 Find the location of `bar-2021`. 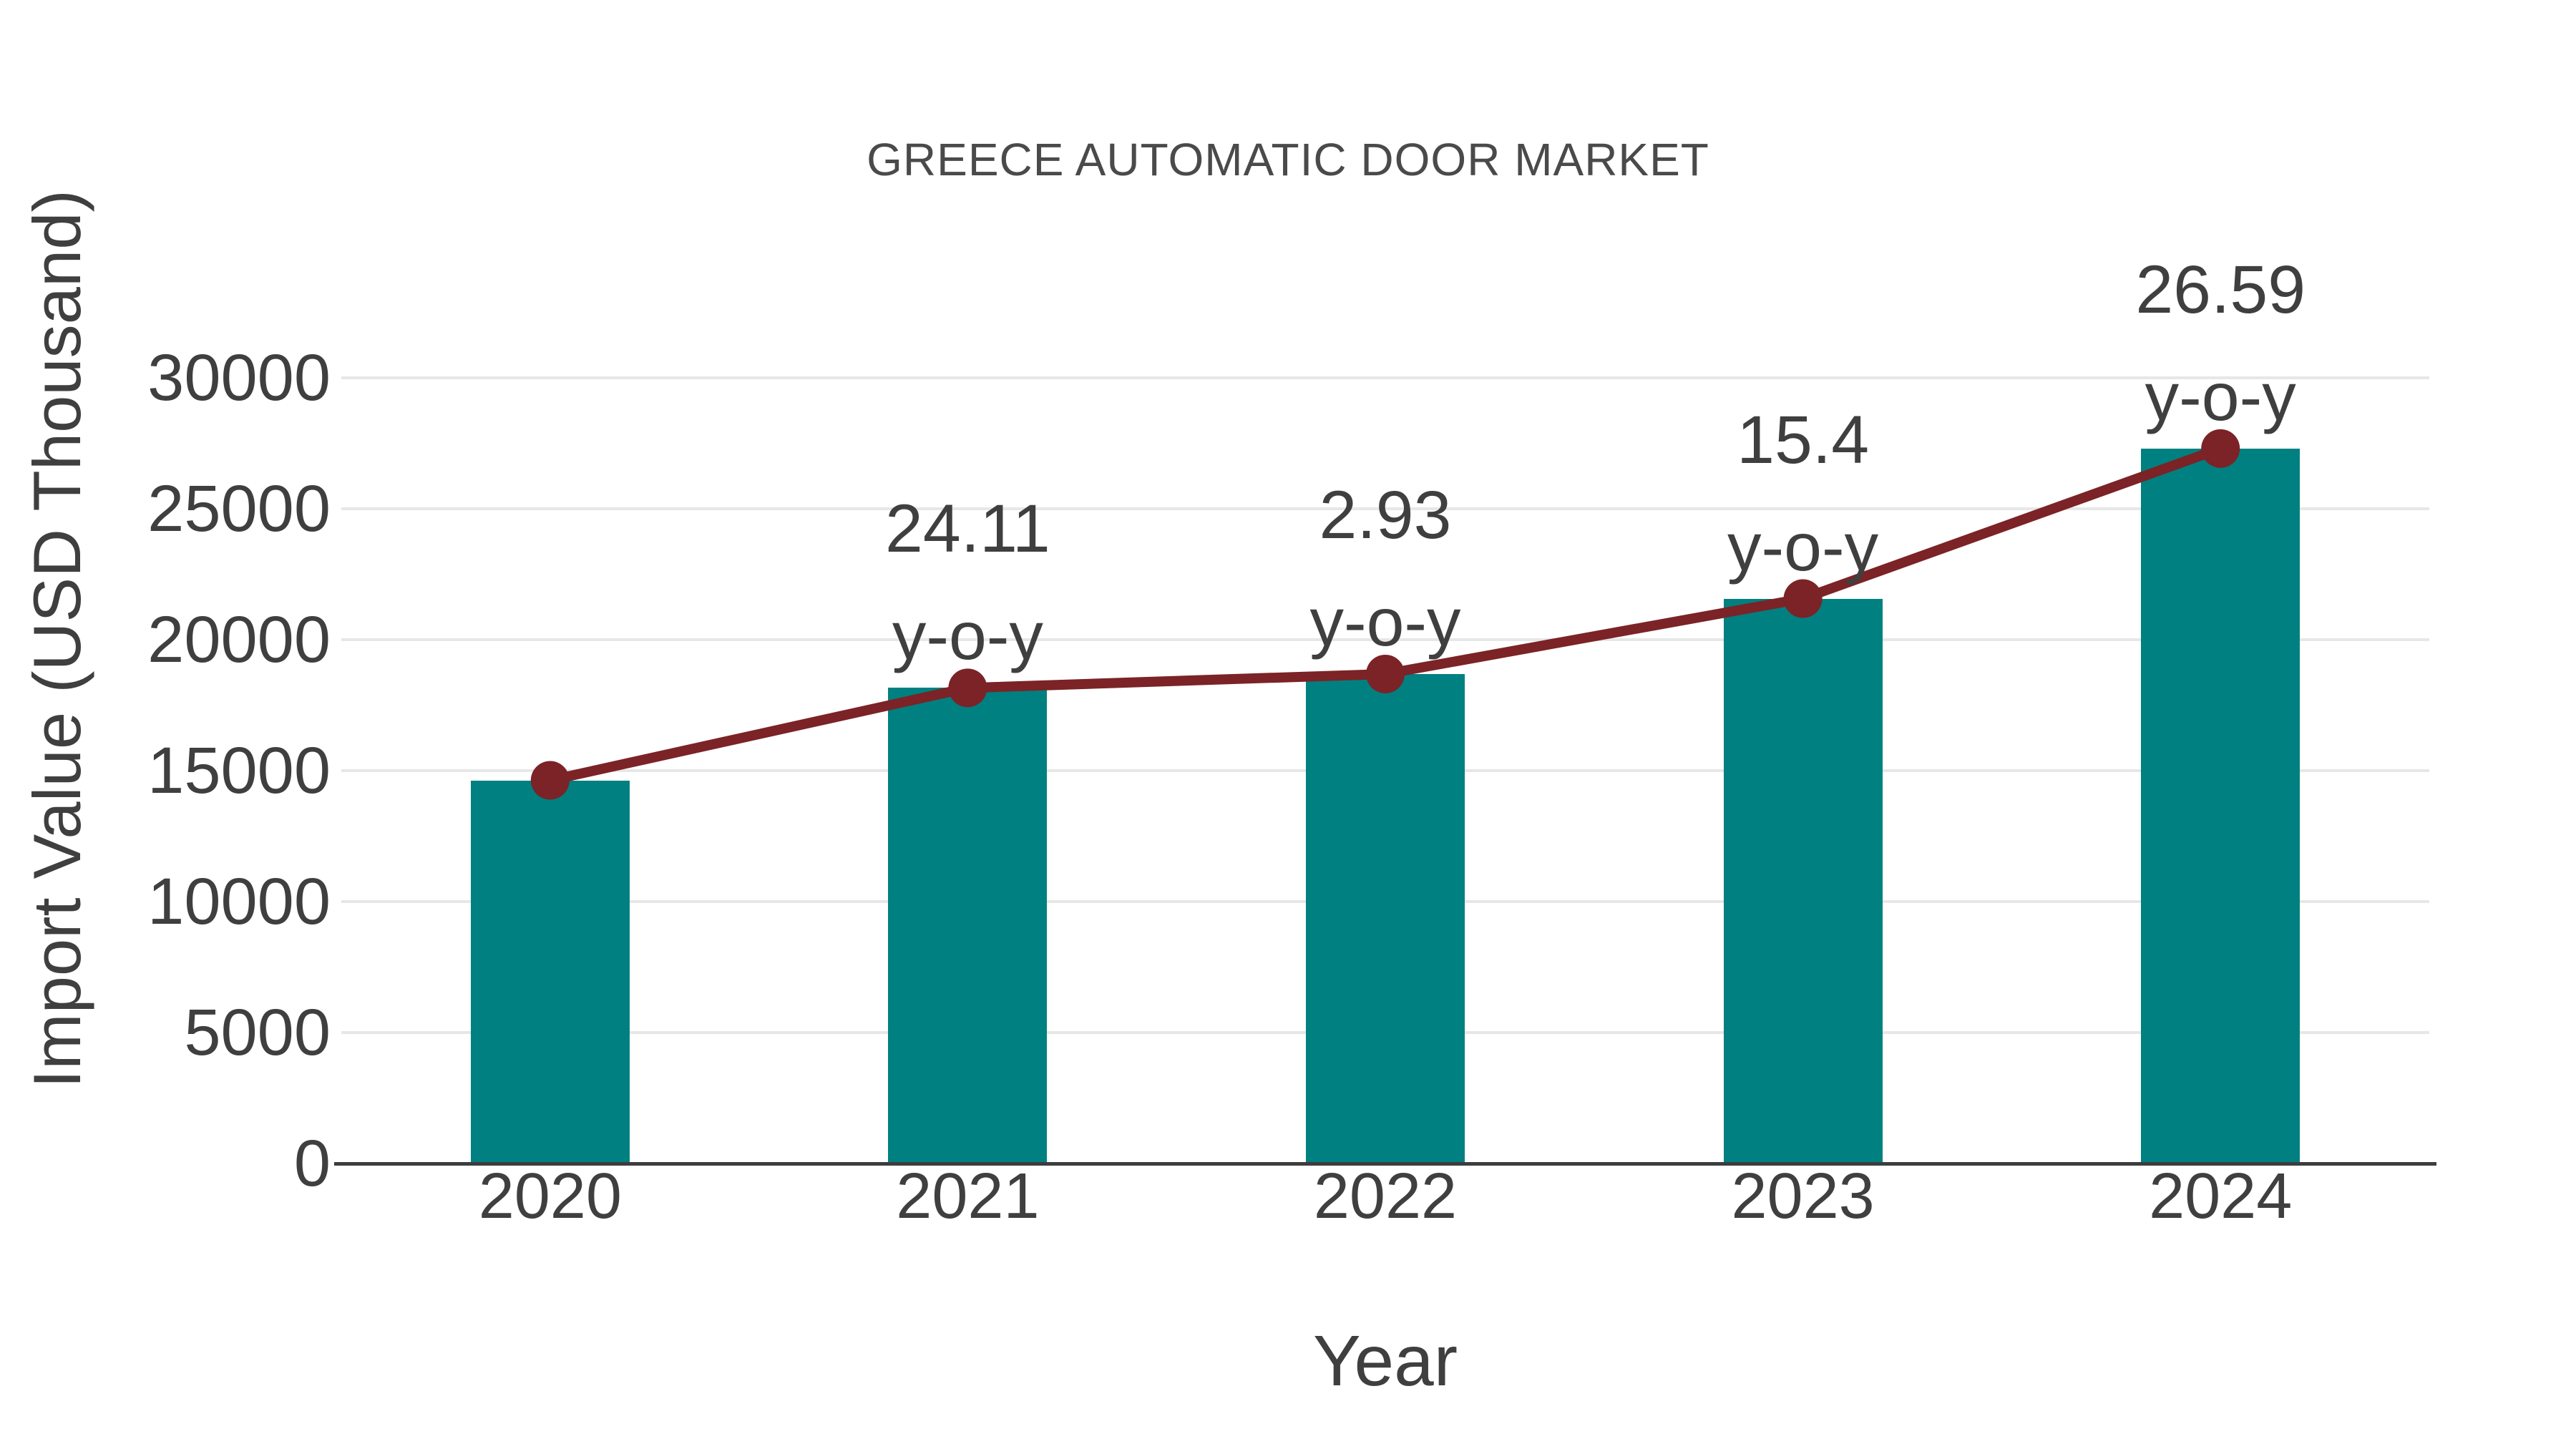

bar-2021 is located at coordinates (968, 925).